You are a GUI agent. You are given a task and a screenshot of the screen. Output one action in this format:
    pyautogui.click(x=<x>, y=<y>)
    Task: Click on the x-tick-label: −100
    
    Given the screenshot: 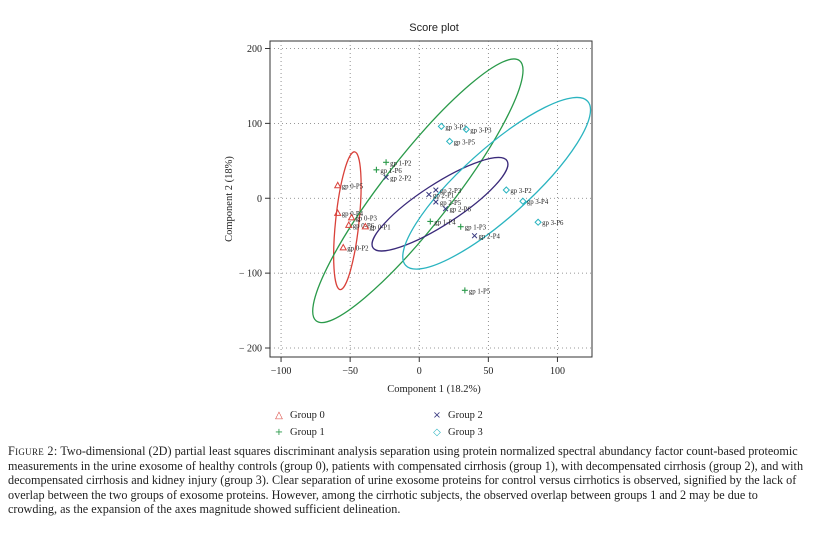 What is the action you would take?
    pyautogui.click(x=281, y=371)
    